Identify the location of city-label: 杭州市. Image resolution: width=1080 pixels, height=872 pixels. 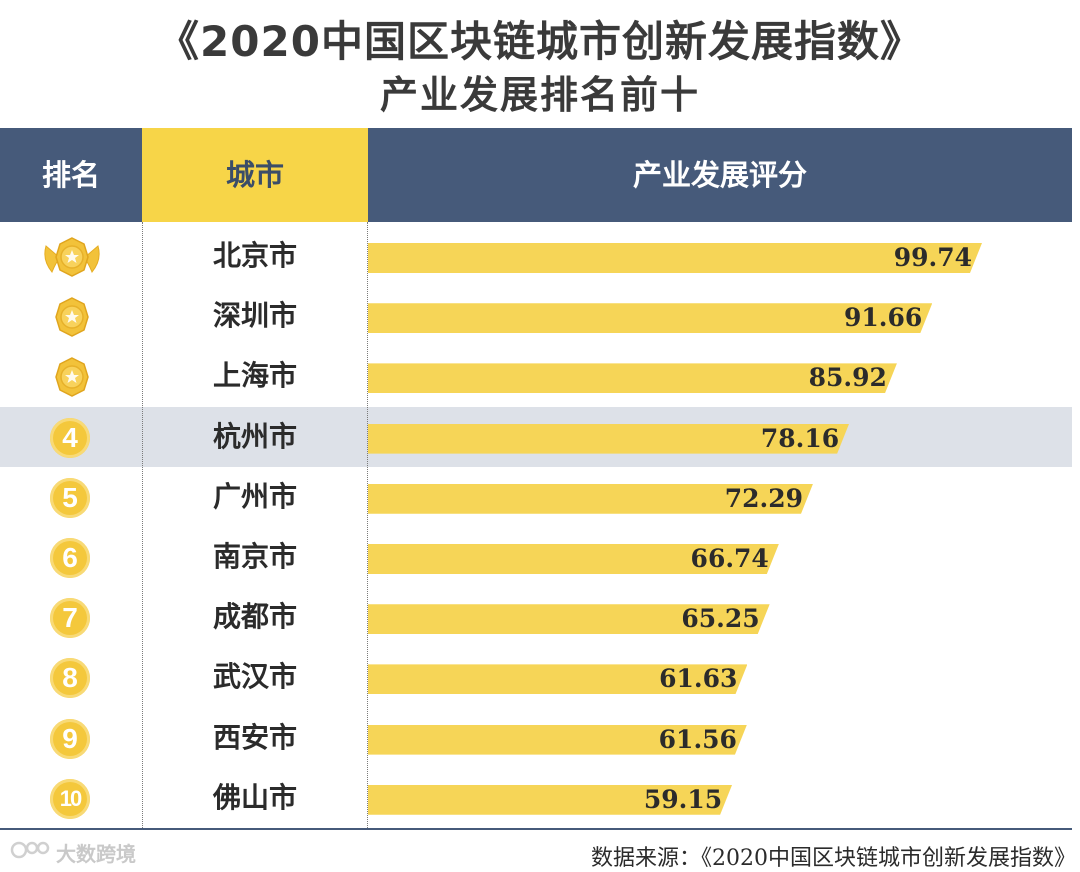
(254, 436).